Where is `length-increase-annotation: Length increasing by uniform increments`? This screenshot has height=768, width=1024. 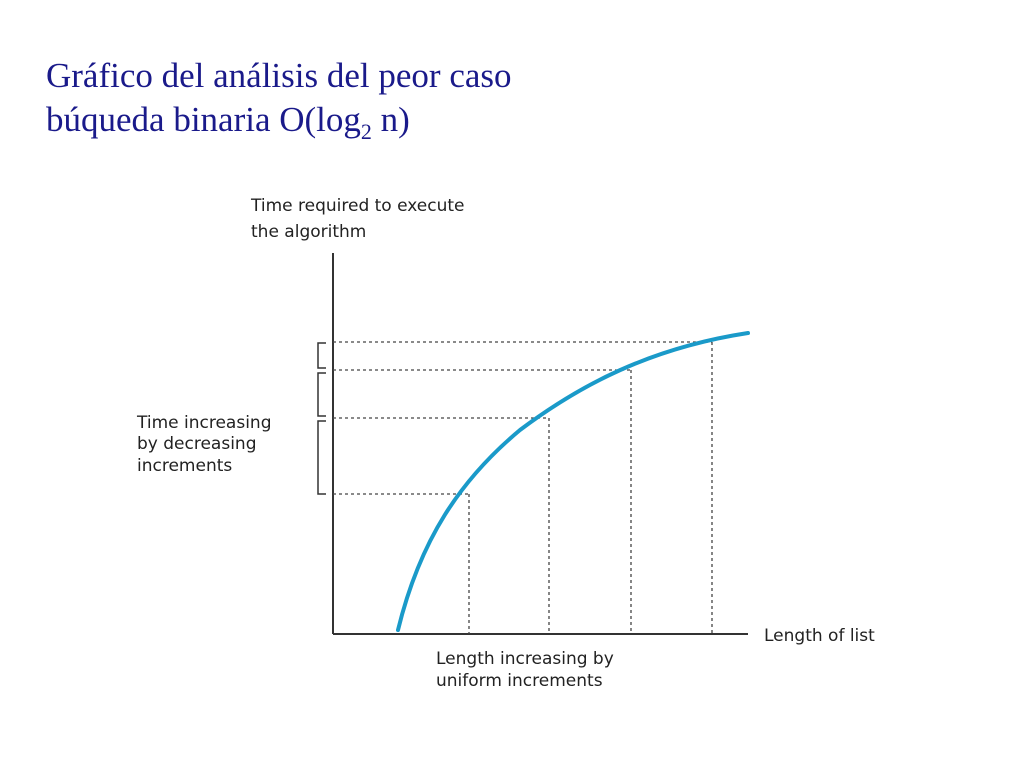
length-increase-annotation: Length increasing by uniform increments is located at coordinates (527, 670).